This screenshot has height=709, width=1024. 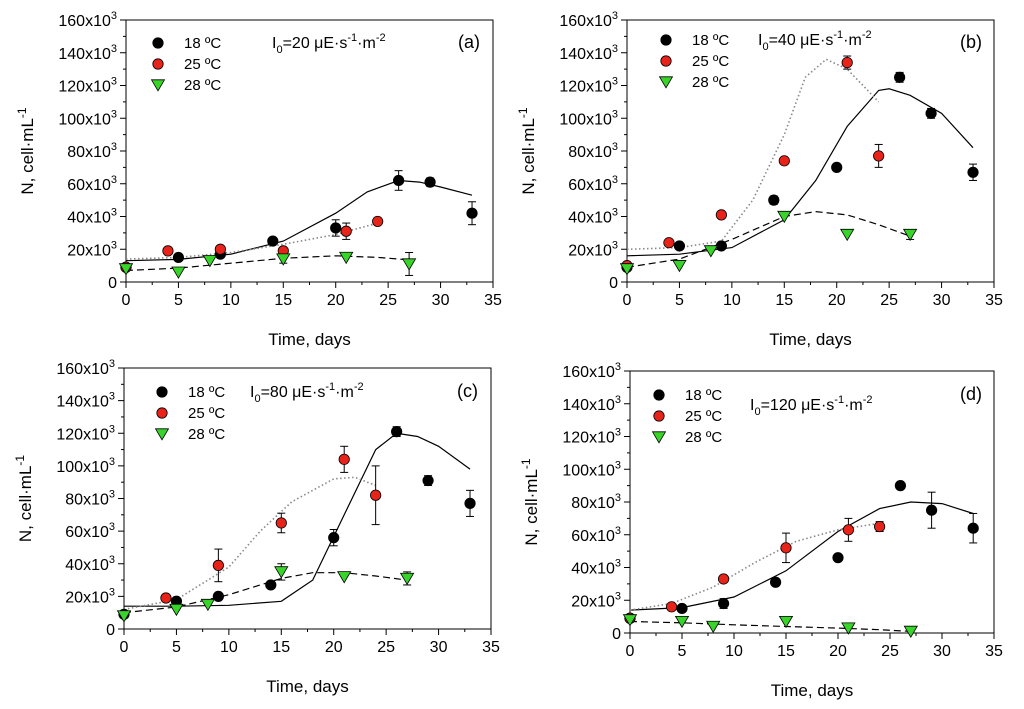 I want to click on panel-label: (a), so click(x=469, y=42).